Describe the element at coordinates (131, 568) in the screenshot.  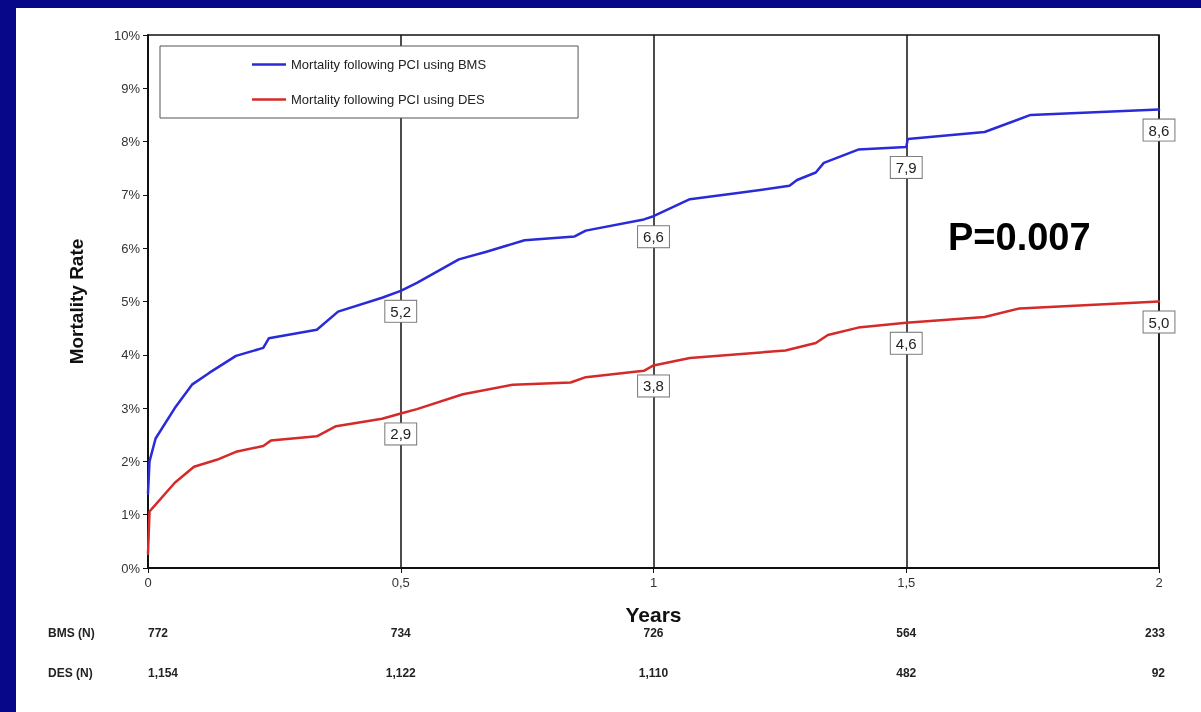
I see `y-tick-label: 0%` at that location.